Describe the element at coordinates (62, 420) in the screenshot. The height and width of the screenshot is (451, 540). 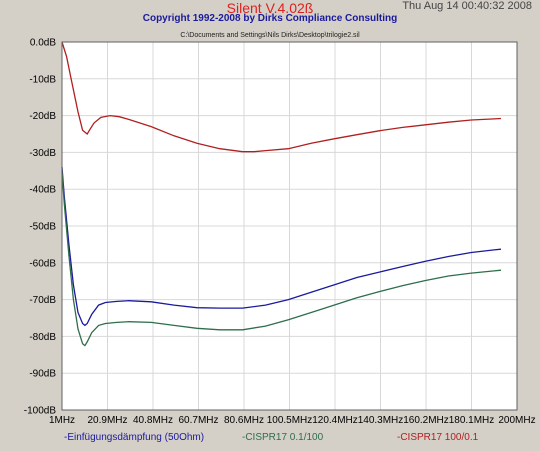
I see `x-tick-label: 1MHz` at that location.